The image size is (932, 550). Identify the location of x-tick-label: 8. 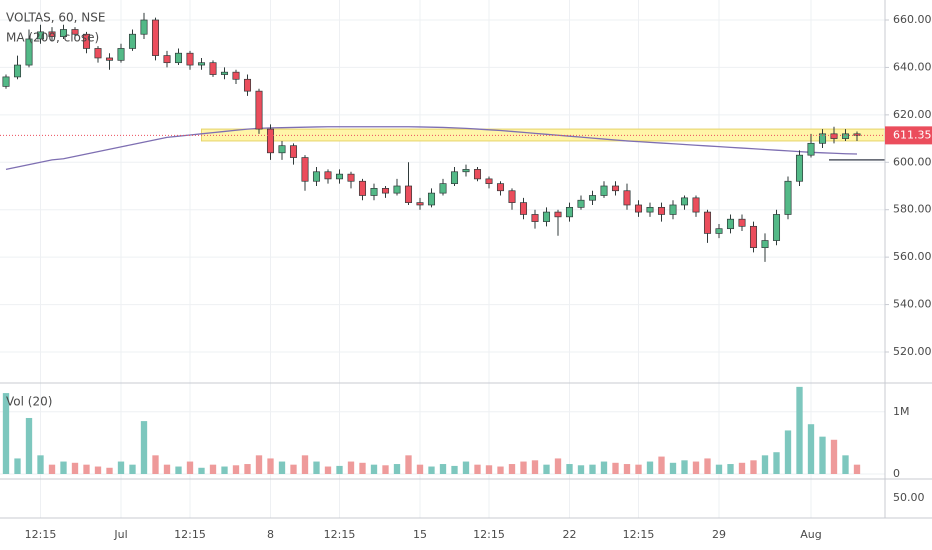
(270, 534).